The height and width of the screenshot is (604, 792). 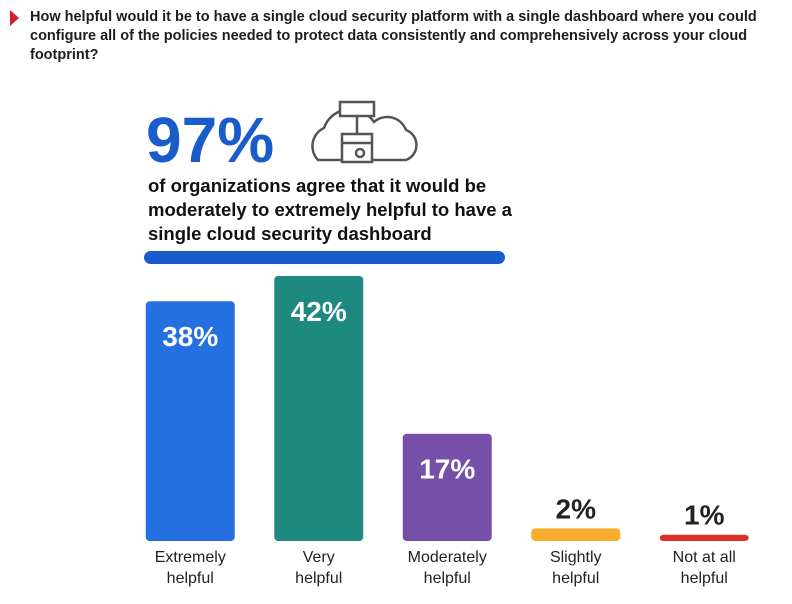 What do you see at coordinates (319, 568) in the screenshot?
I see `category-label: Very helpful` at bounding box center [319, 568].